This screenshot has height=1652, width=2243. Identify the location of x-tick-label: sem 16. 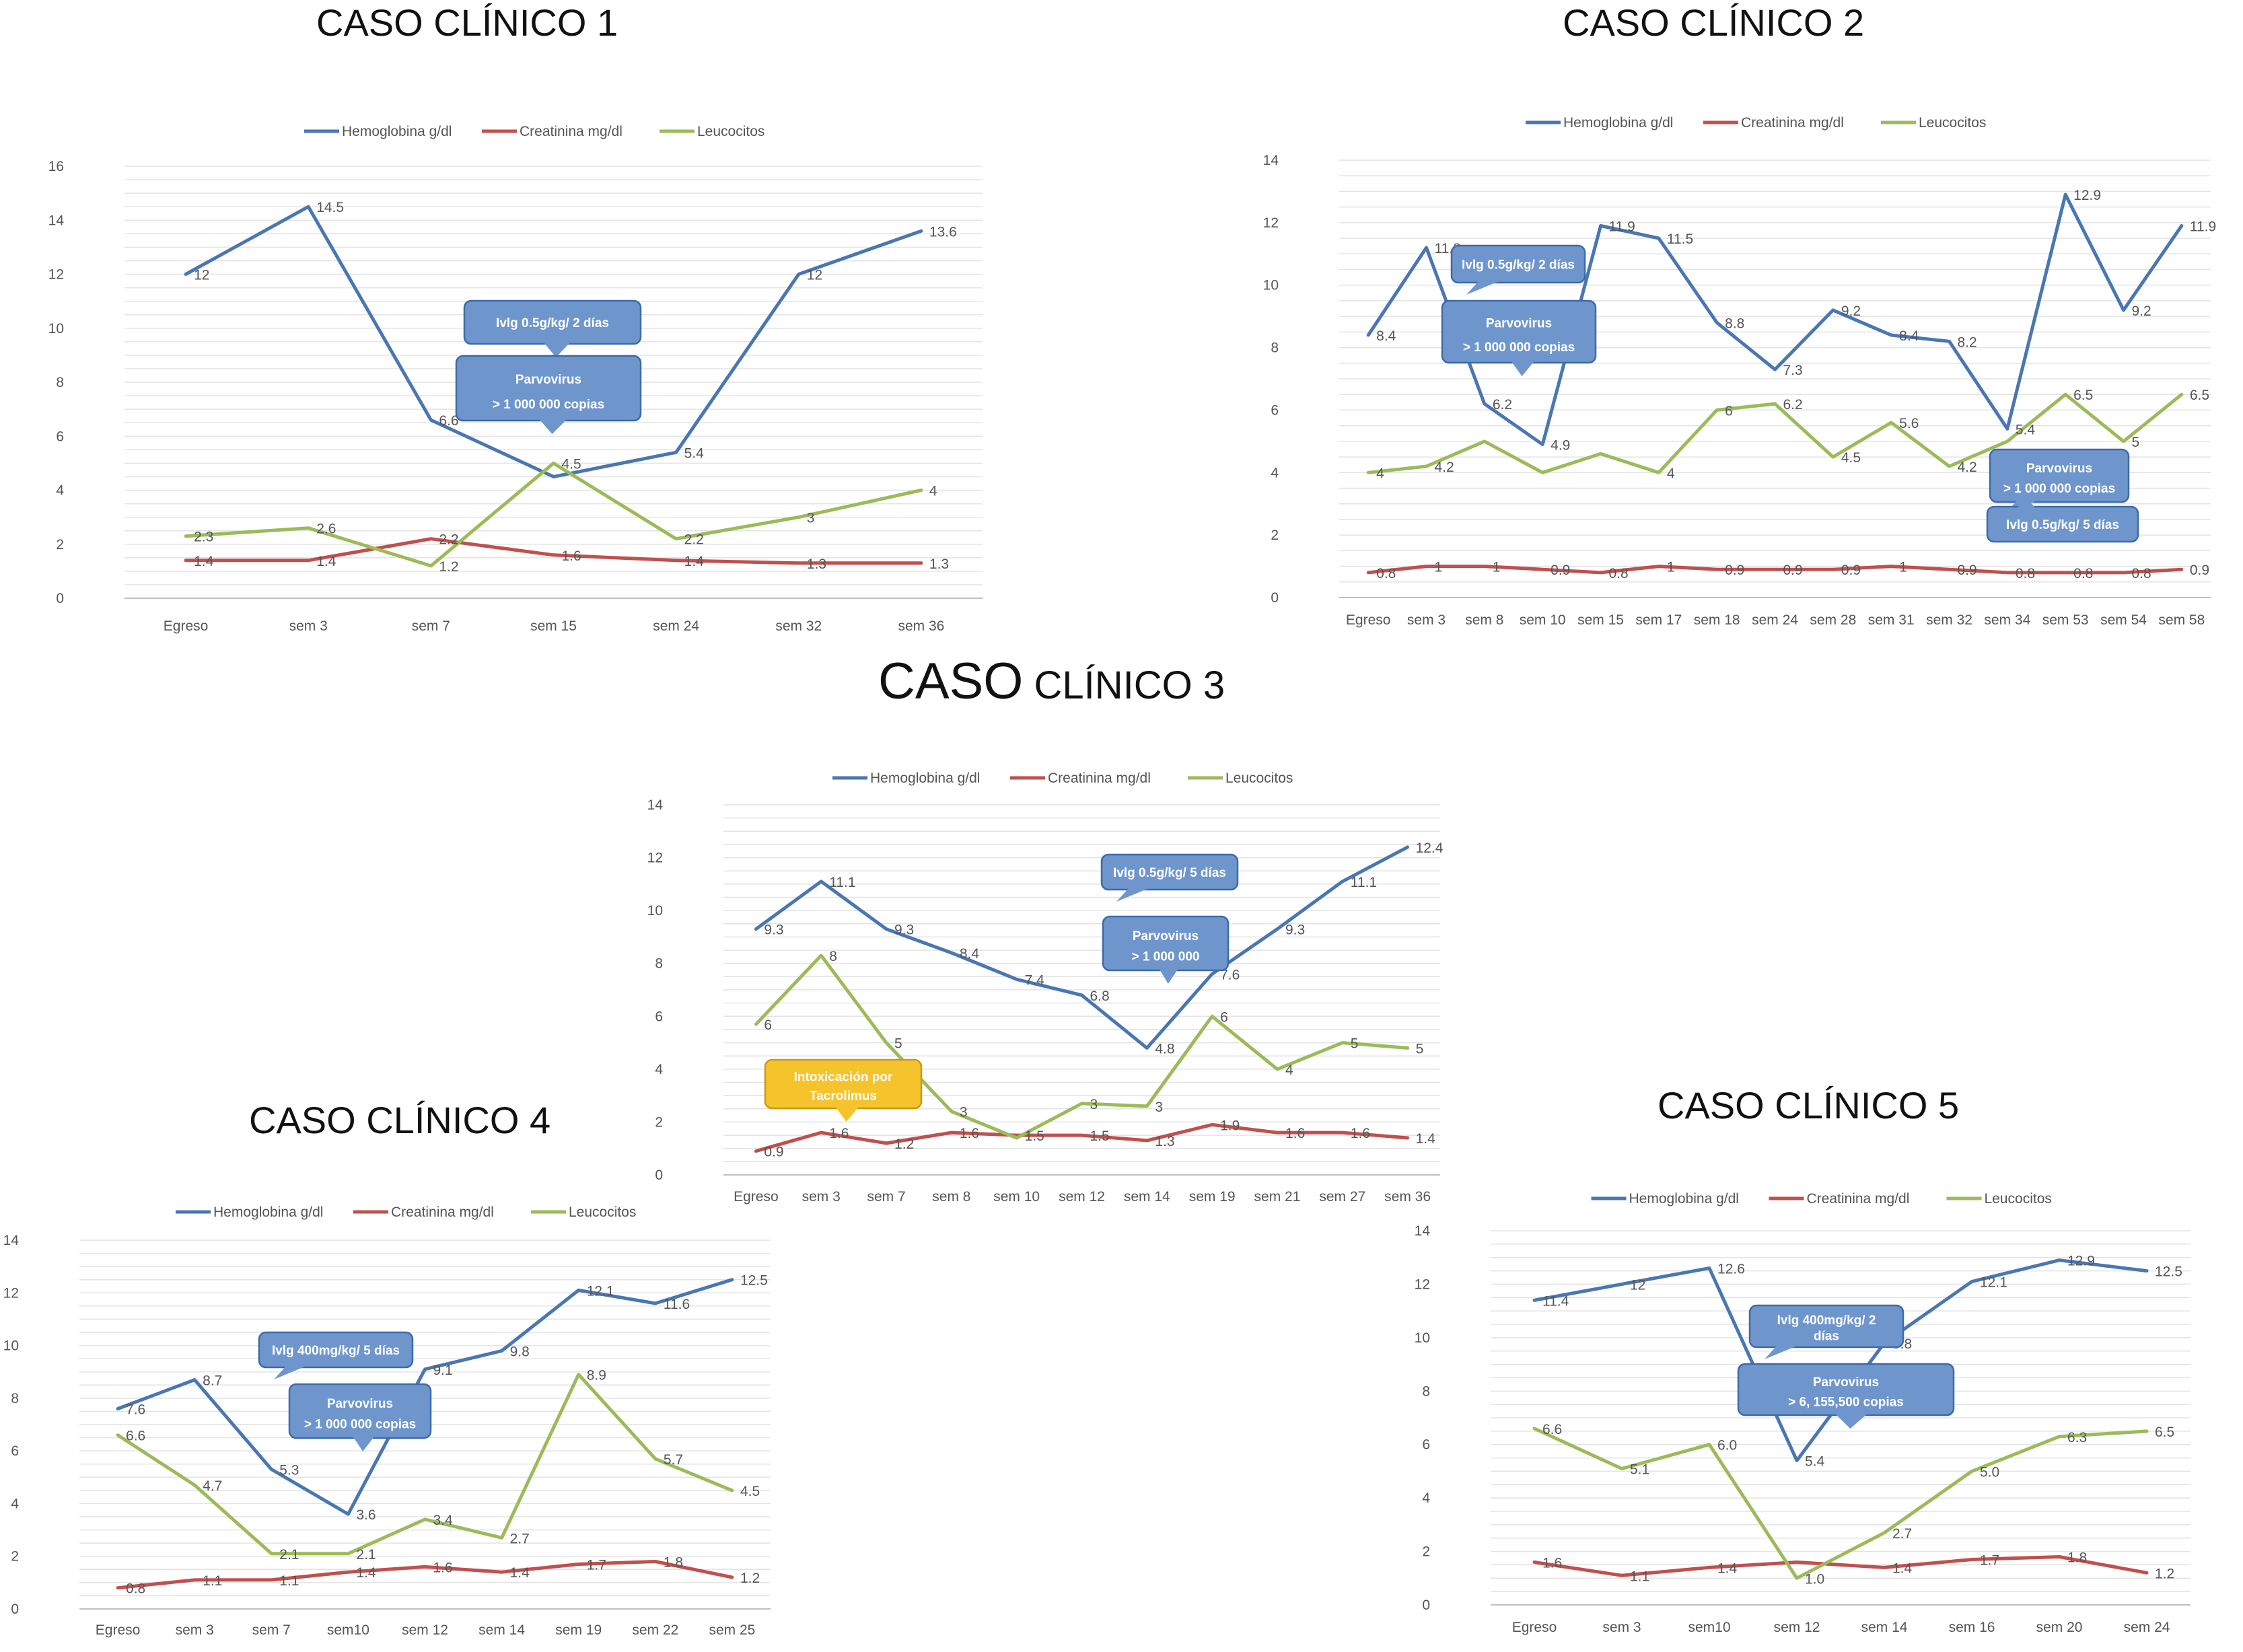
(1972, 1627).